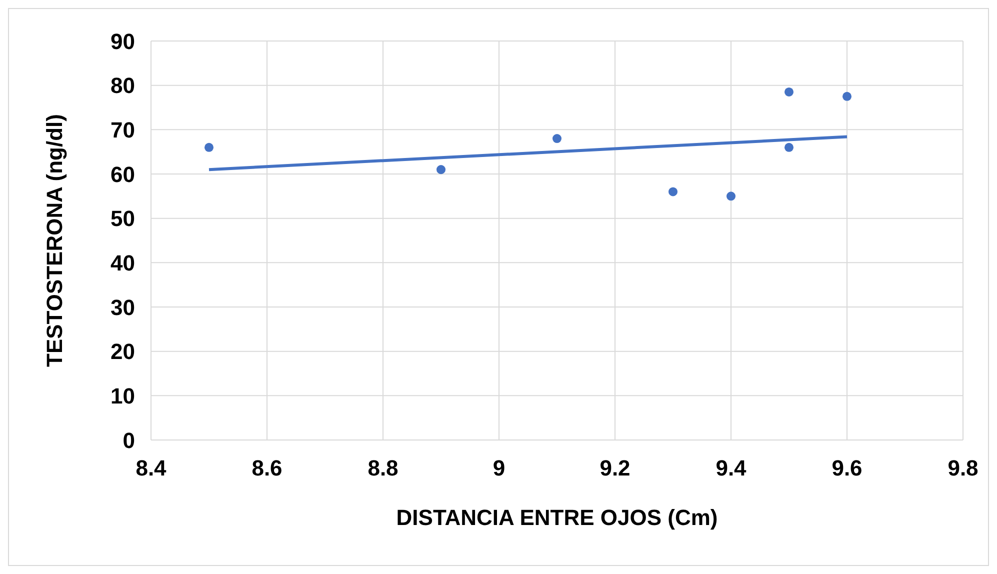 Image resolution: width=997 pixels, height=574 pixels. I want to click on y-tick-label: 70, so click(122, 129).